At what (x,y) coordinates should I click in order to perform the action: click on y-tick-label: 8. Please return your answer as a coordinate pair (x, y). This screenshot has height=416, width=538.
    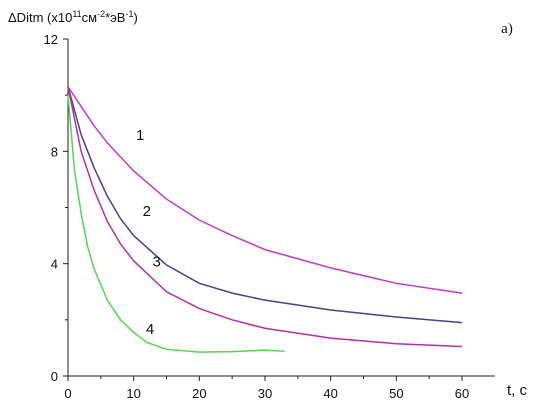
    Looking at the image, I should click on (54, 151).